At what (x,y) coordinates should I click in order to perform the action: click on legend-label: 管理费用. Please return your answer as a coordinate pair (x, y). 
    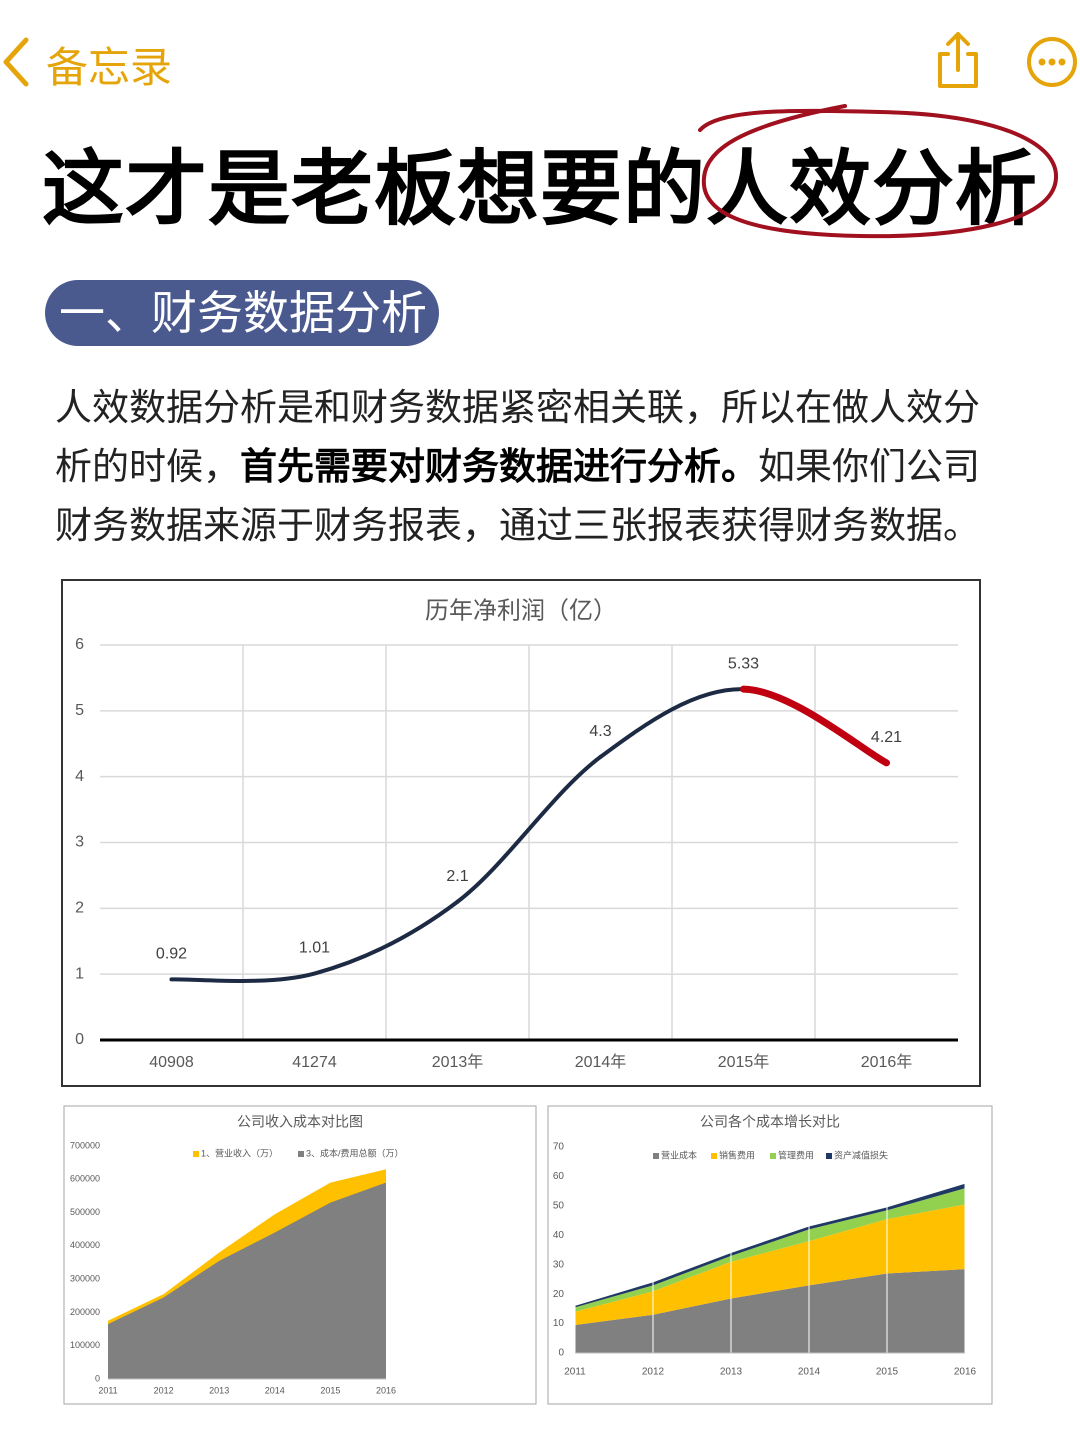
    Looking at the image, I should click on (796, 1154).